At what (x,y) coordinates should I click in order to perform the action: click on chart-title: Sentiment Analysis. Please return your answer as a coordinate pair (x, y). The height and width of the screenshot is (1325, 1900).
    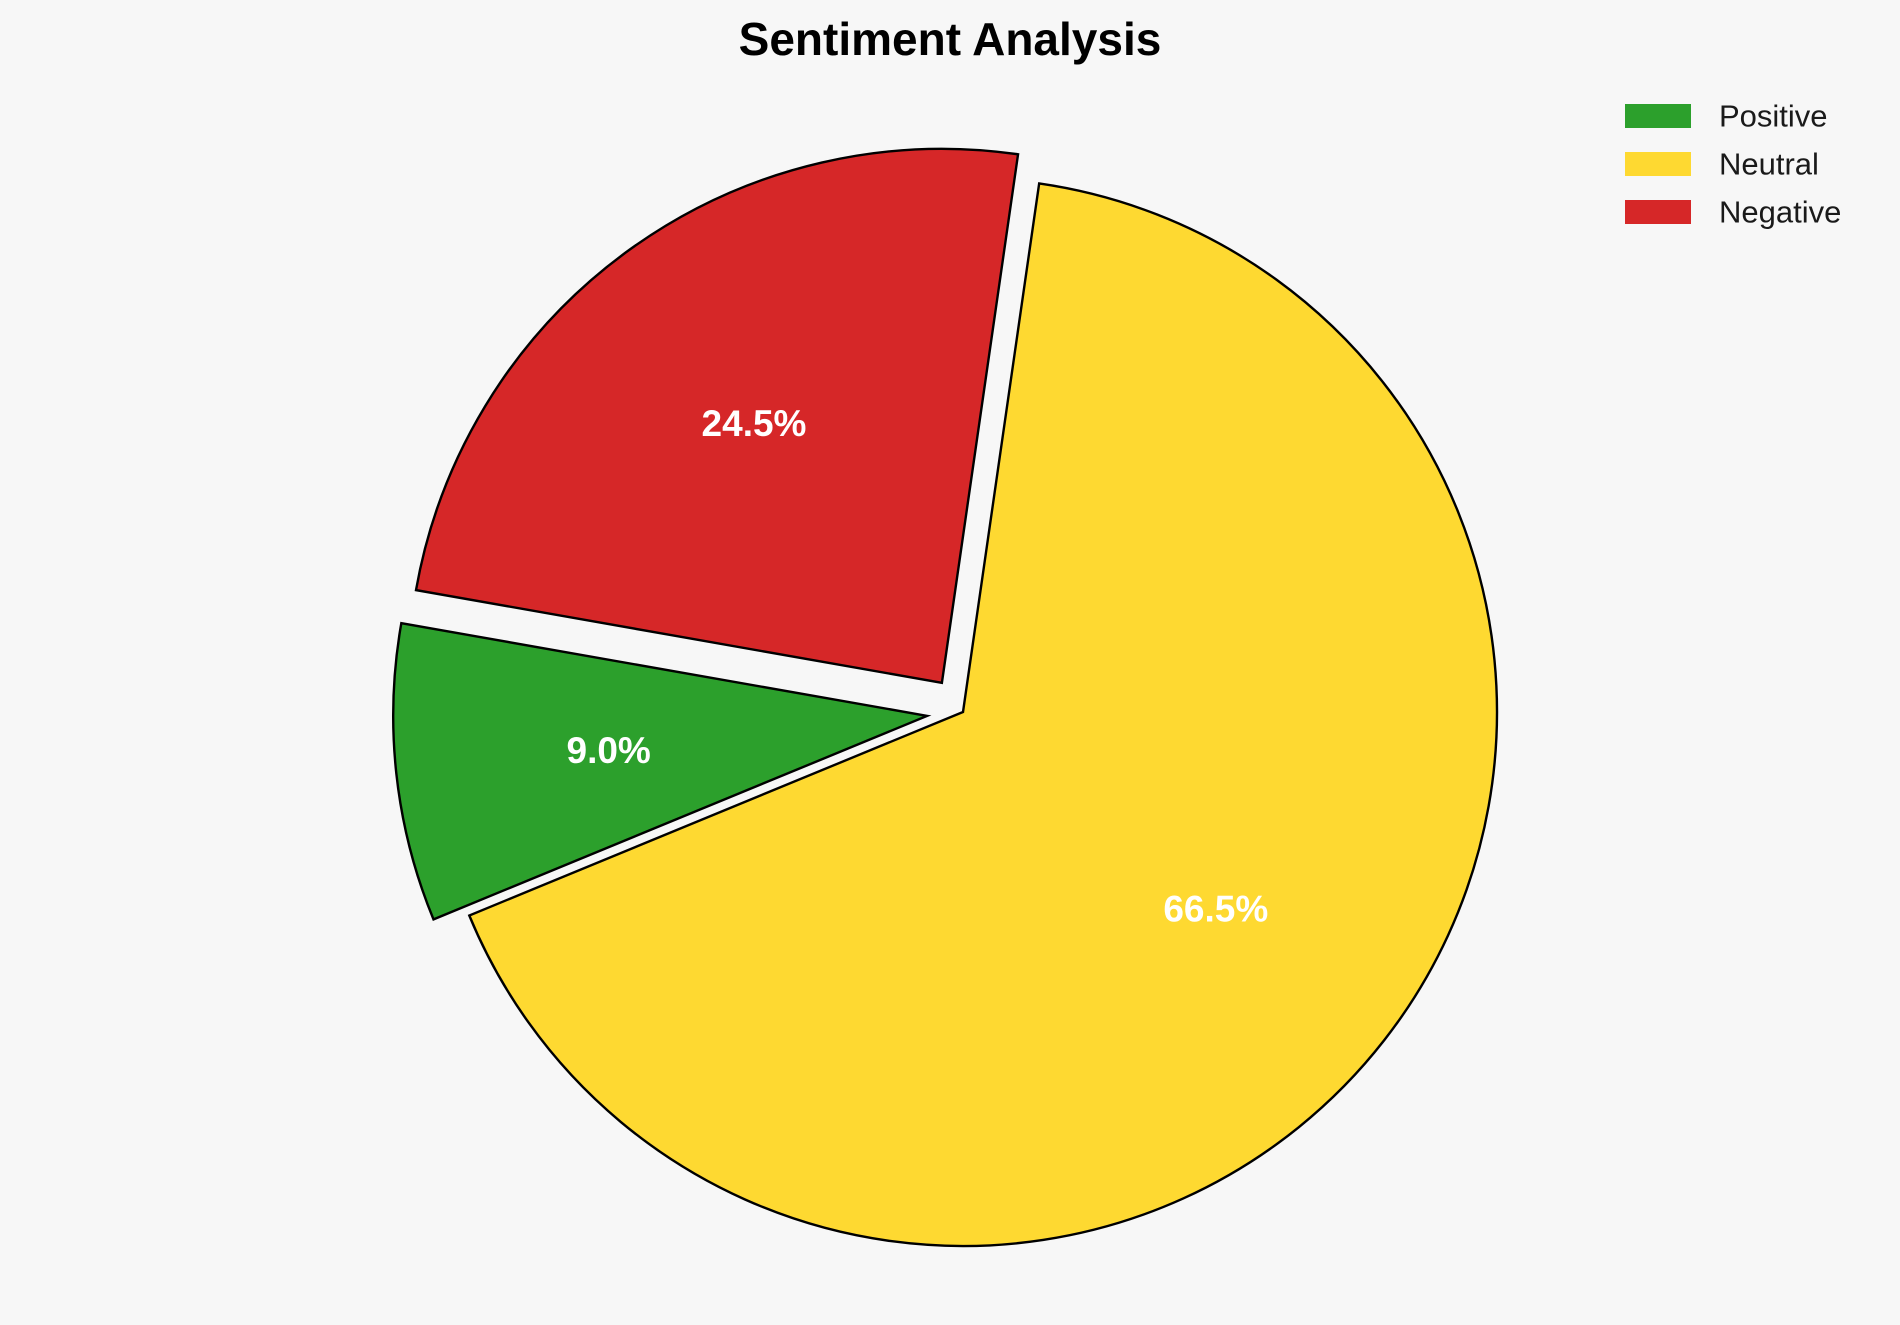
    Looking at the image, I should click on (950, 39).